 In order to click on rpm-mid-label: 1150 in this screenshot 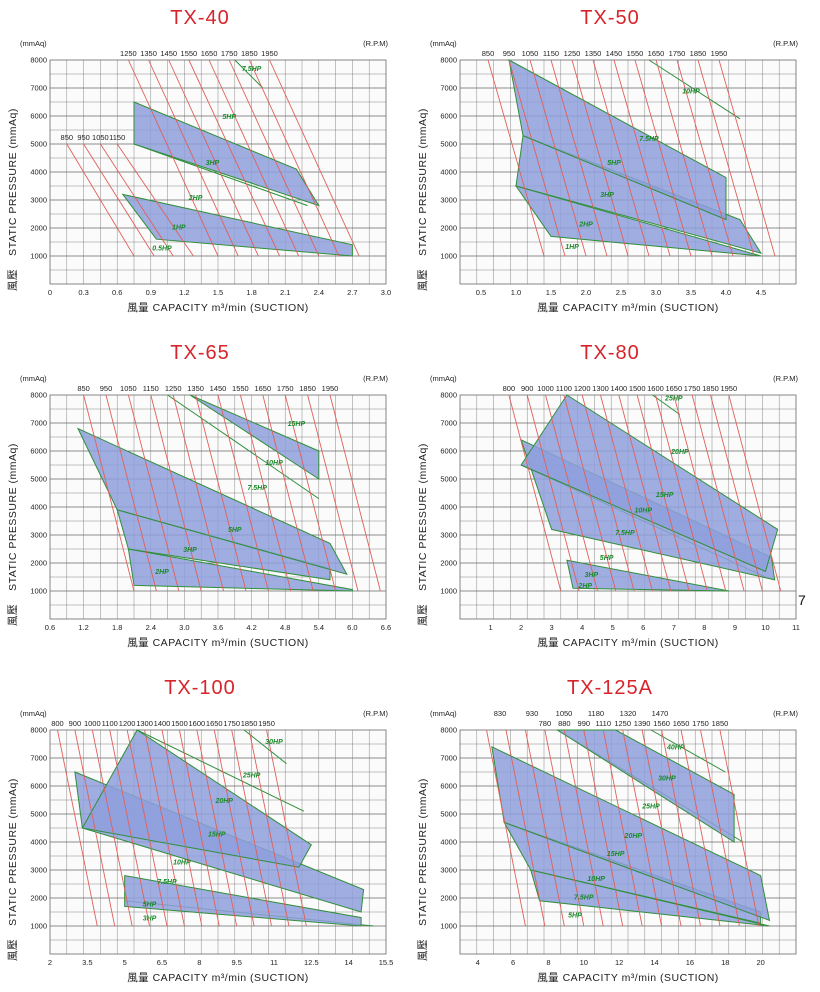, I will do `click(117, 137)`.